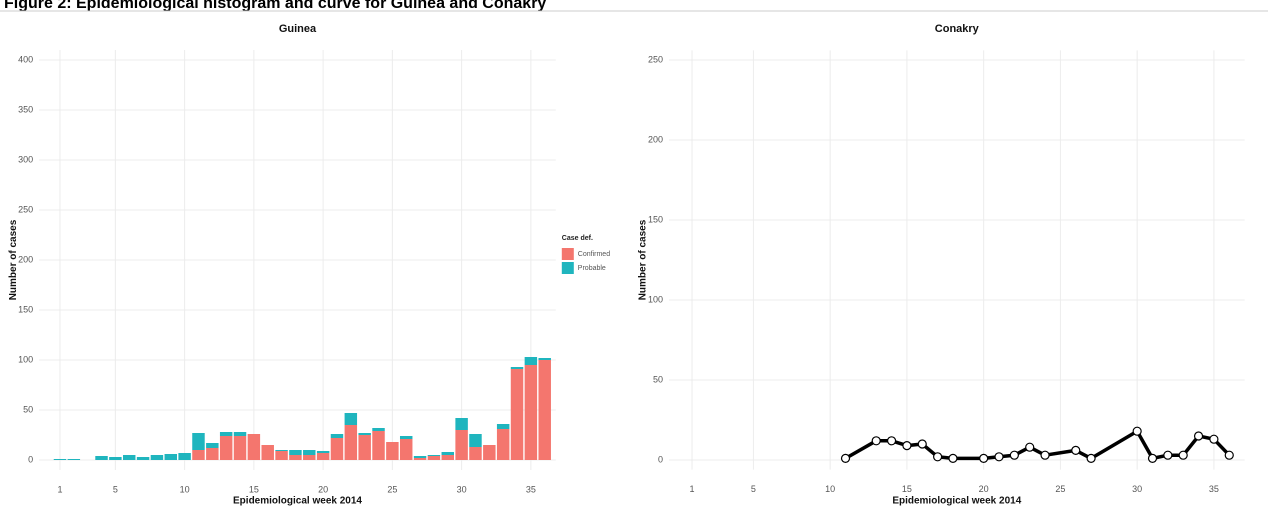  I want to click on legend-title: Case def., so click(577, 238).